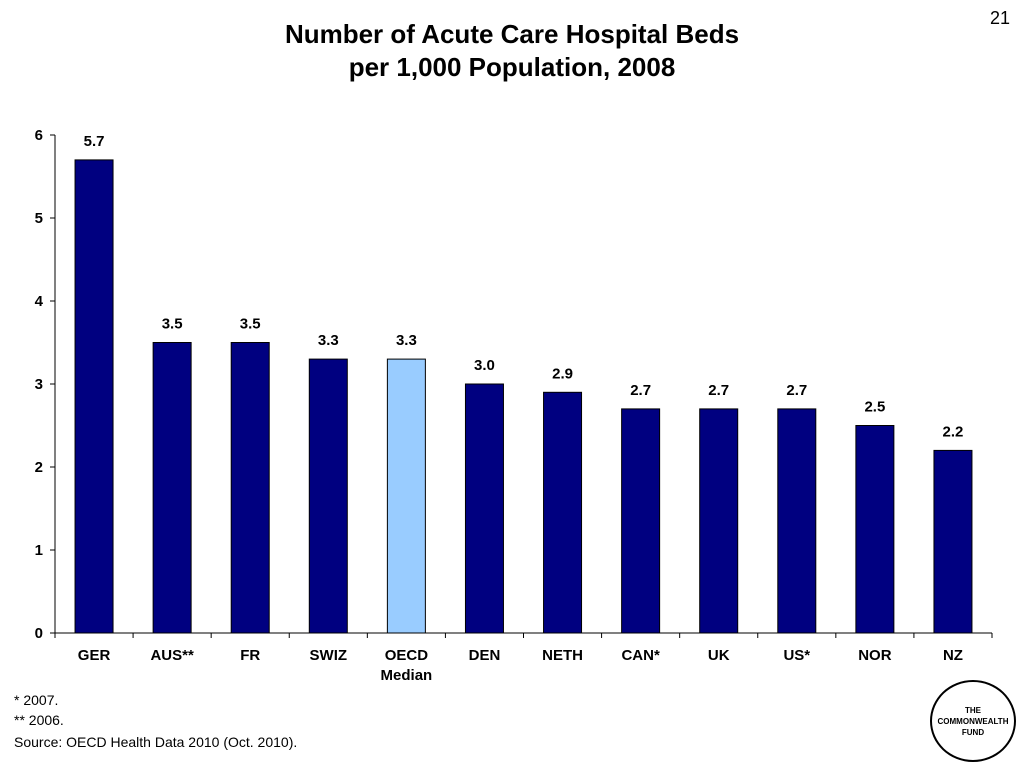 This screenshot has height=768, width=1024. I want to click on x-tick-label: GER, so click(94, 655).